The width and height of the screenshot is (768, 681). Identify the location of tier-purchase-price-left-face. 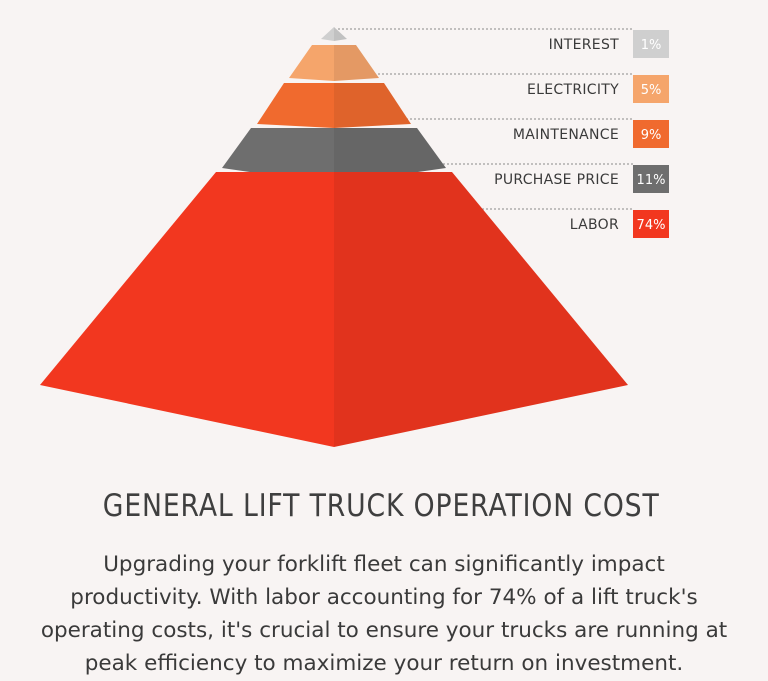
(278, 156).